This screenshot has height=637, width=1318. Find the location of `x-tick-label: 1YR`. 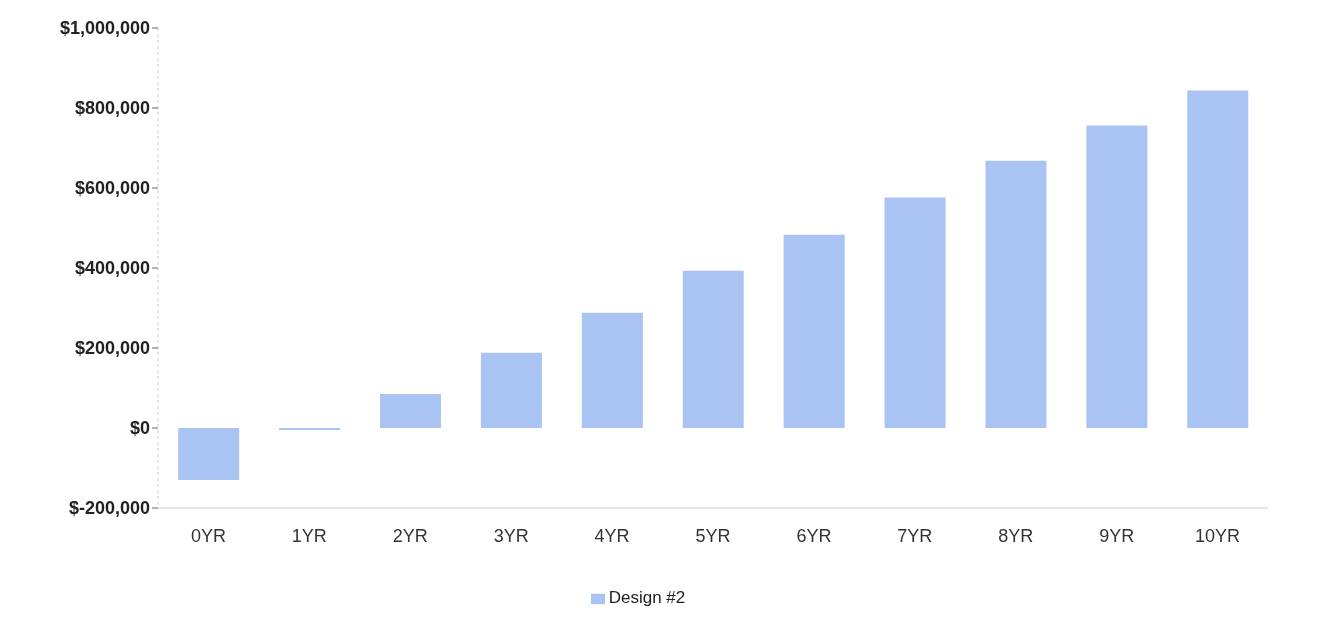

x-tick-label: 1YR is located at coordinates (309, 535).